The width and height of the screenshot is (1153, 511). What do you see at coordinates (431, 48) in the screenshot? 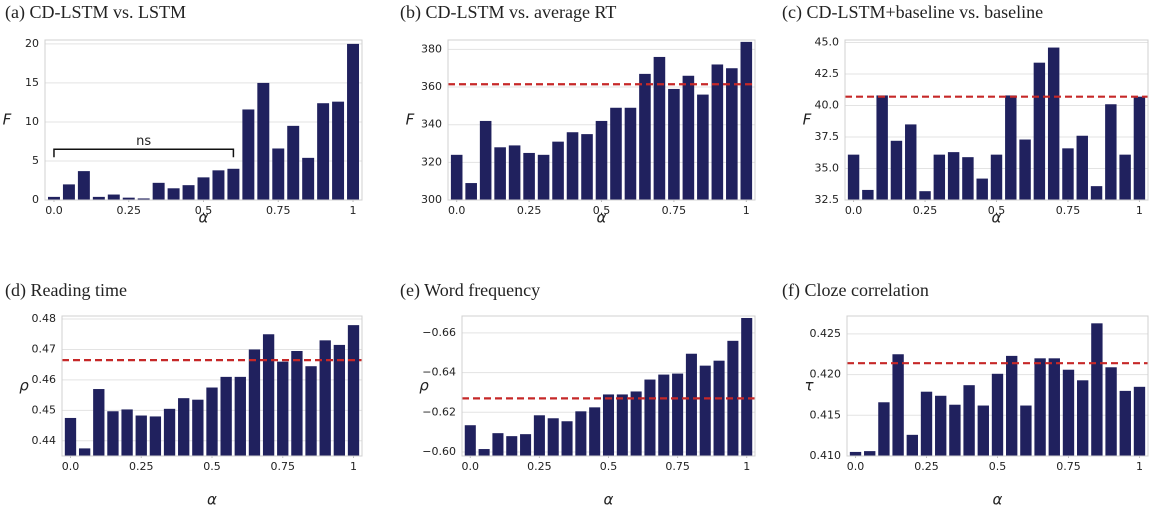
I see `y-tick-label: 380` at bounding box center [431, 48].